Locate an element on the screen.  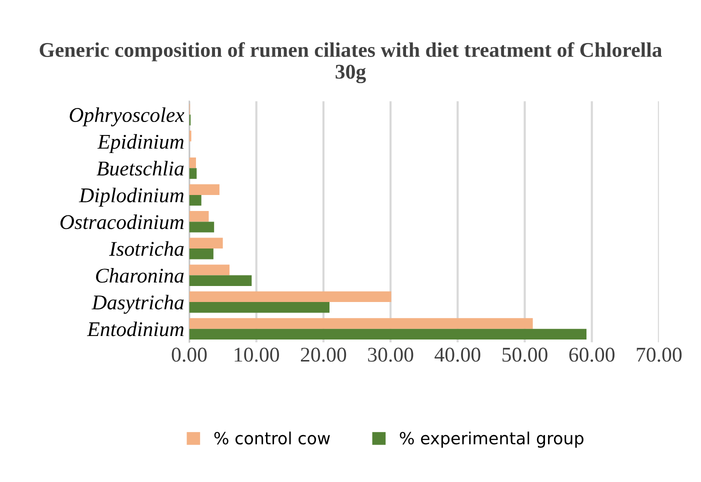
legend-label: % experimental group is located at coordinates (492, 440).